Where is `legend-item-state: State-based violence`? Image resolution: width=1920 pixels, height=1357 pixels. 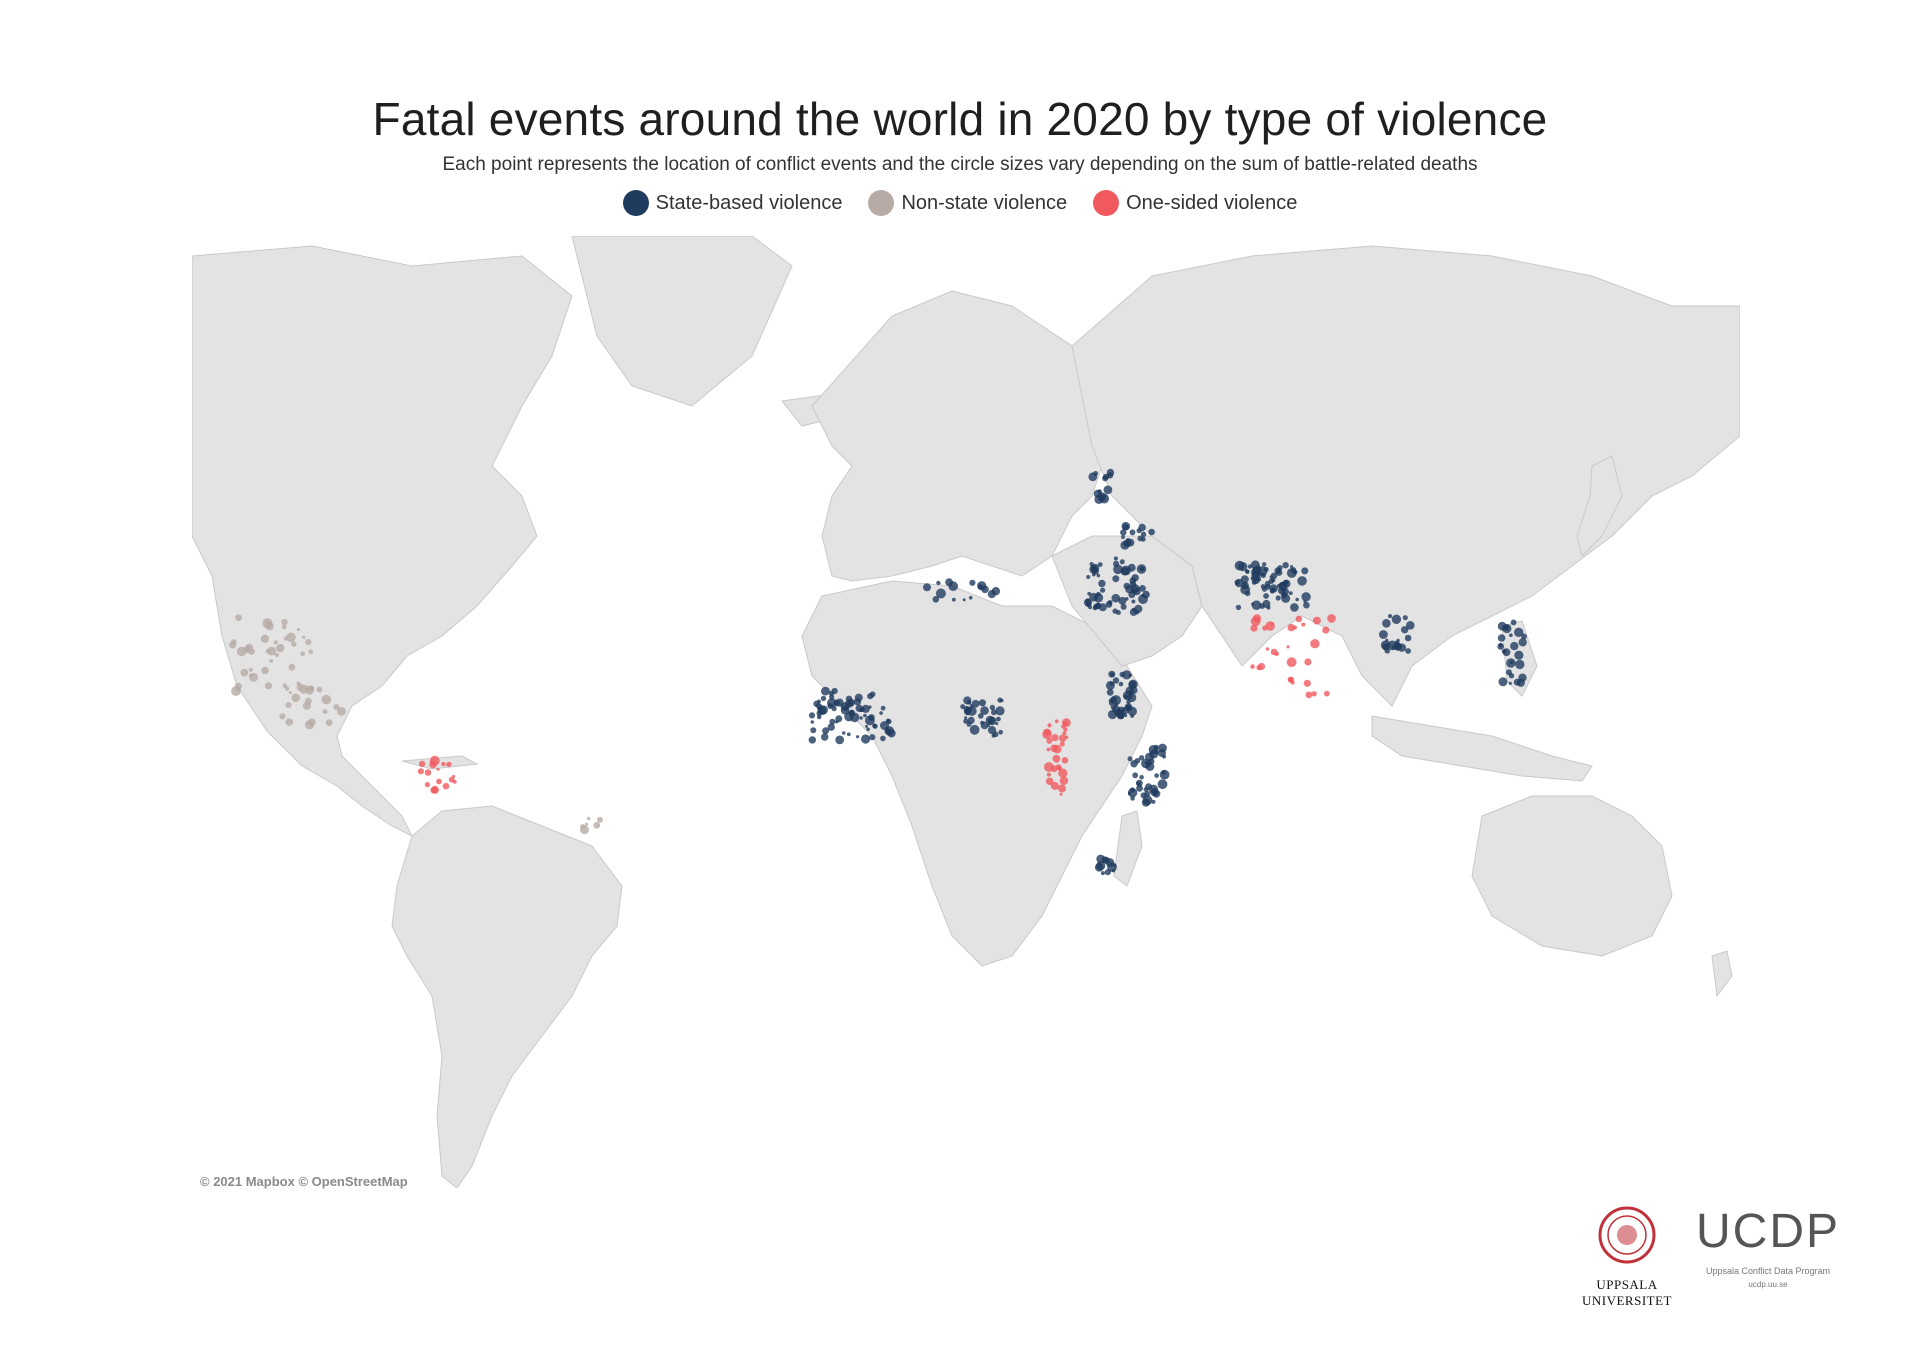
legend-item-state: State-based violence is located at coordinates (732, 203).